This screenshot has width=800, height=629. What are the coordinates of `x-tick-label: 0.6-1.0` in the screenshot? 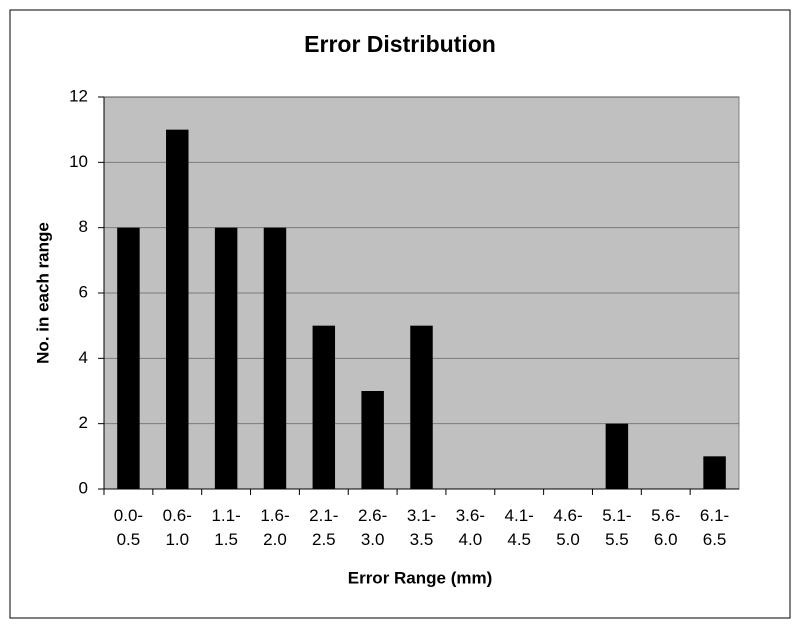 It's located at (177, 527).